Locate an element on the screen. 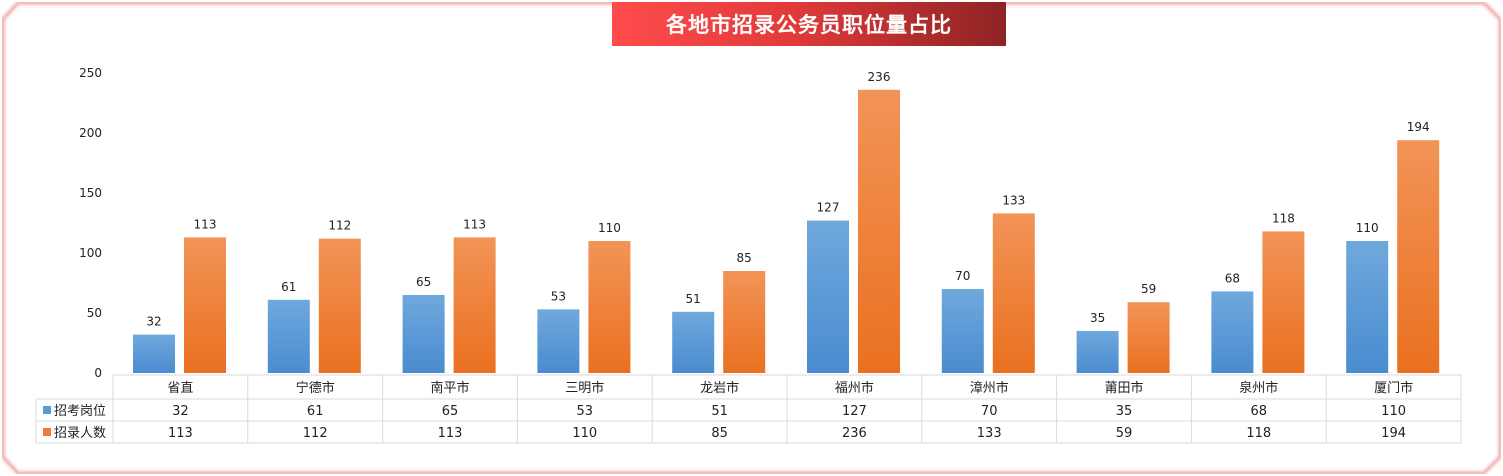 This screenshot has width=1503, height=476. y-tick-label: 250 is located at coordinates (90, 73).